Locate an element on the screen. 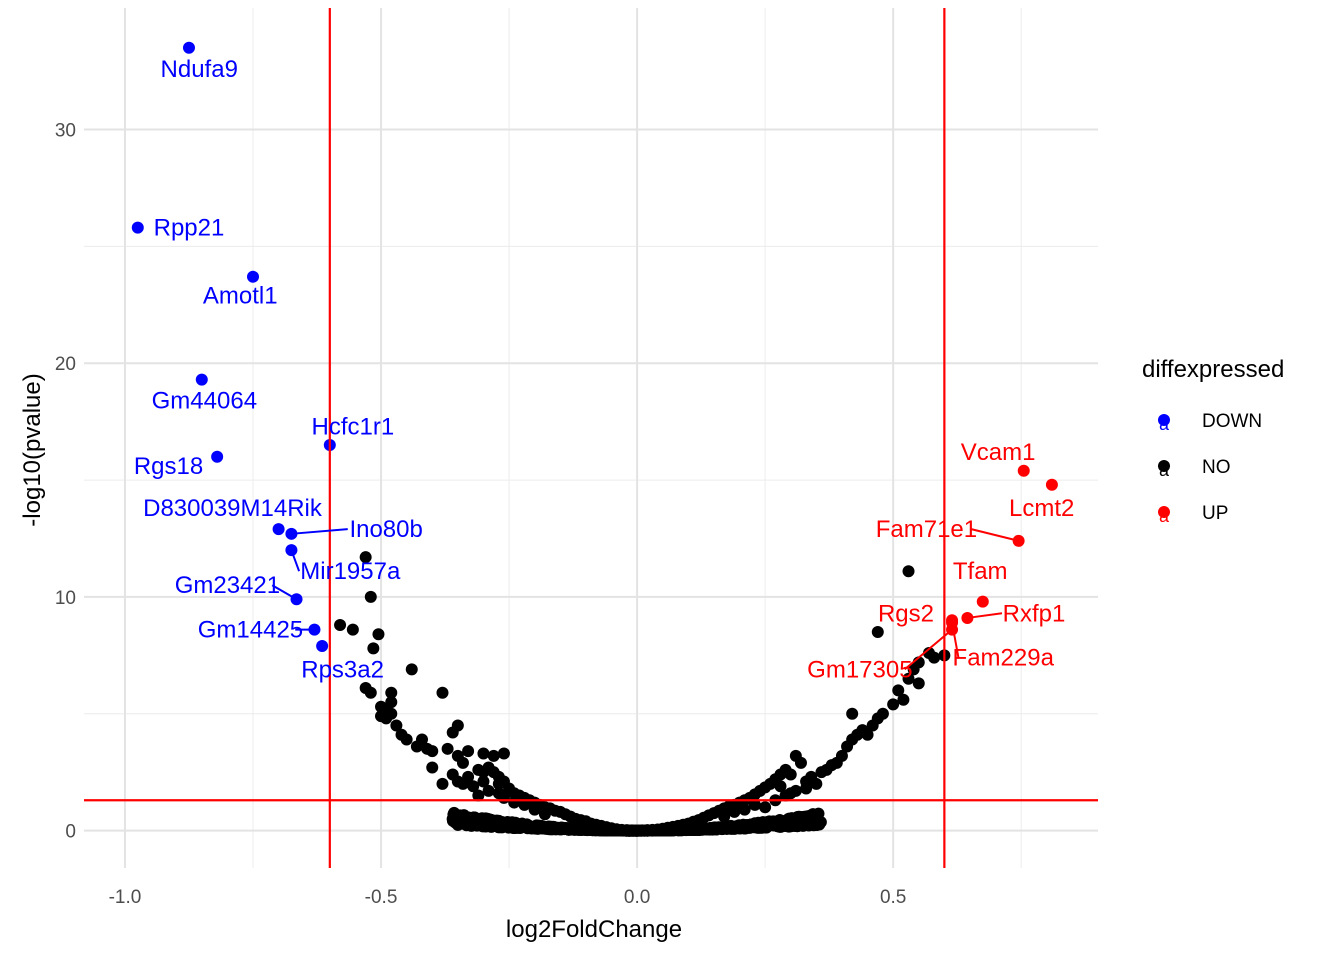  x-tick-label: -1.0 is located at coordinates (125, 897).